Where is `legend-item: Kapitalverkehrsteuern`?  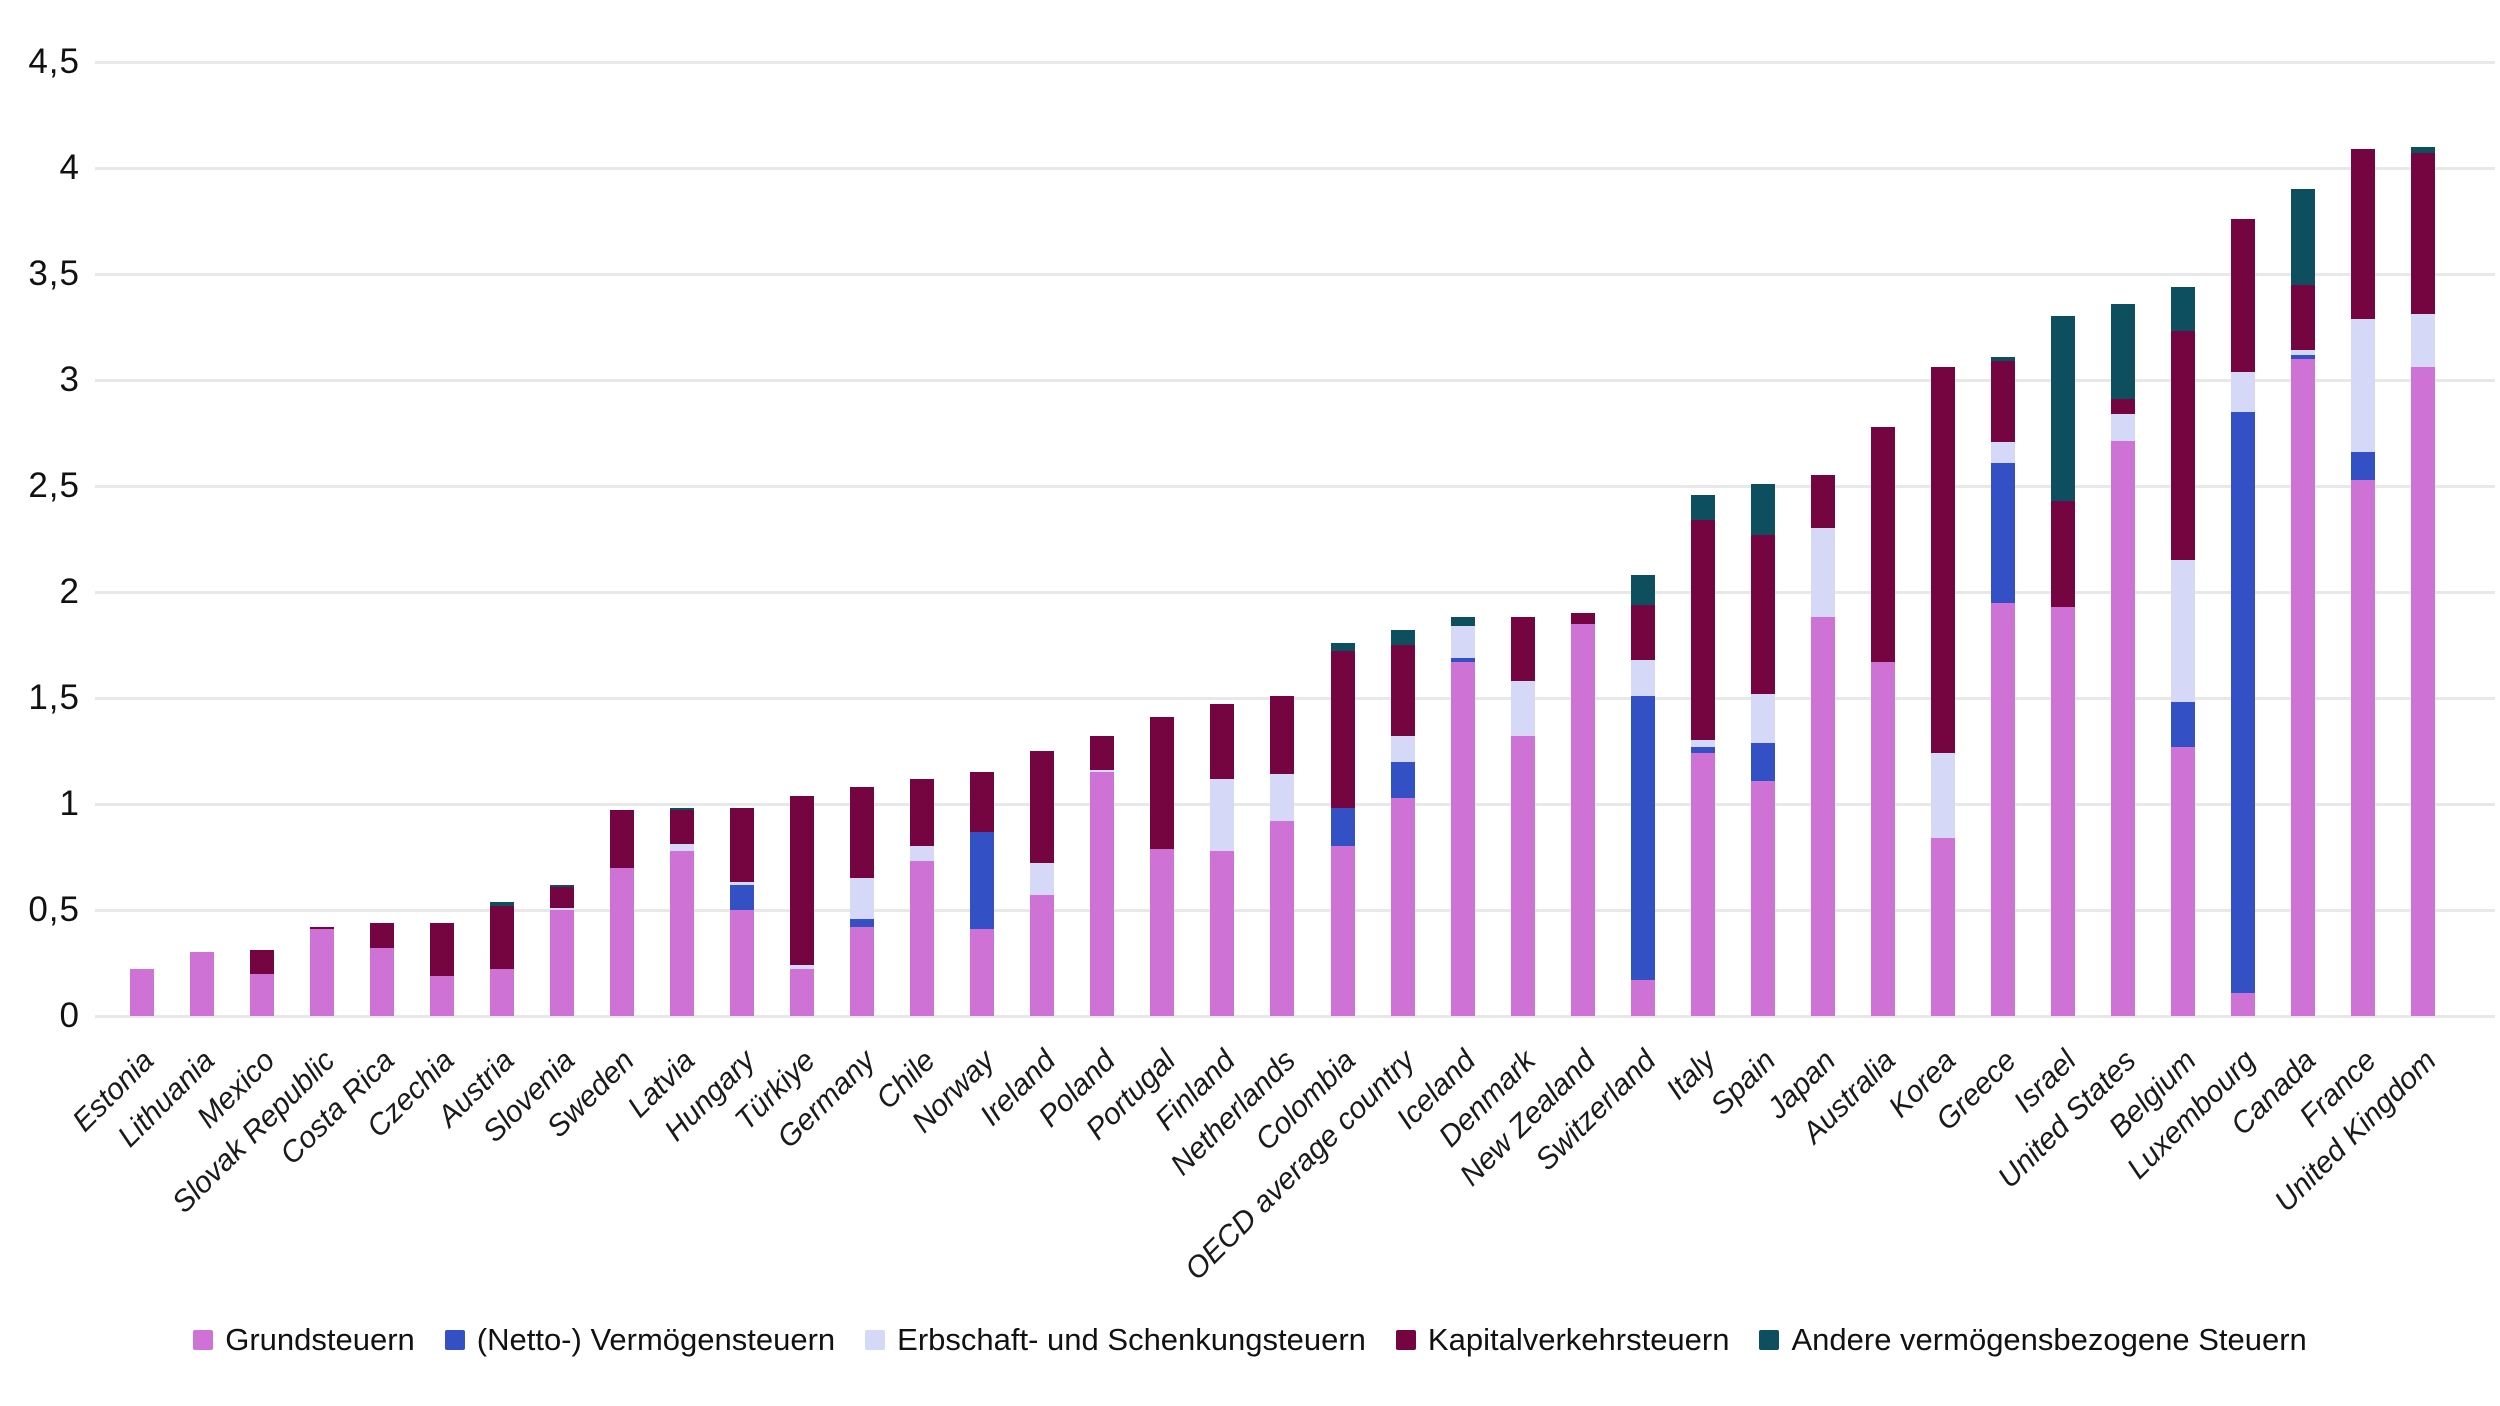
legend-item: Kapitalverkehrsteuern is located at coordinates (1562, 1340).